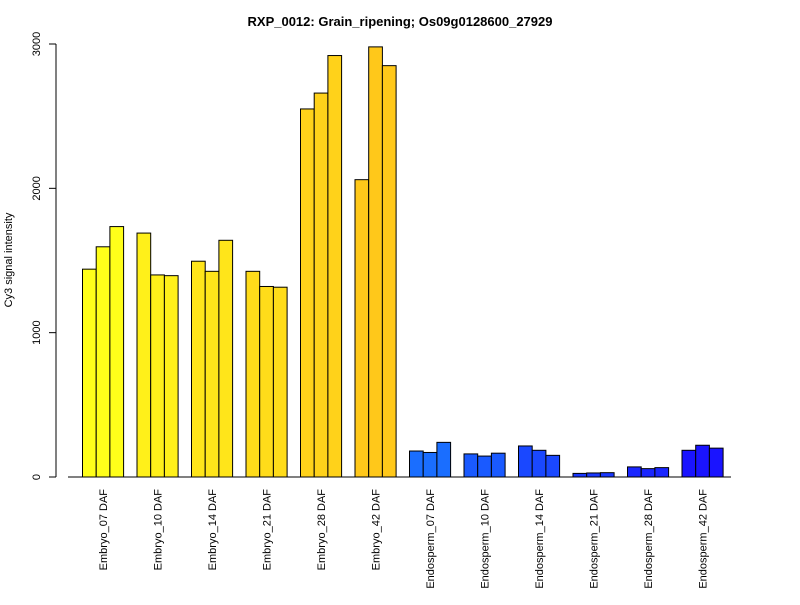 This screenshot has height=605, width=800. What do you see at coordinates (322, 530) in the screenshot?
I see `category-label: Embryo_28 DAF` at bounding box center [322, 530].